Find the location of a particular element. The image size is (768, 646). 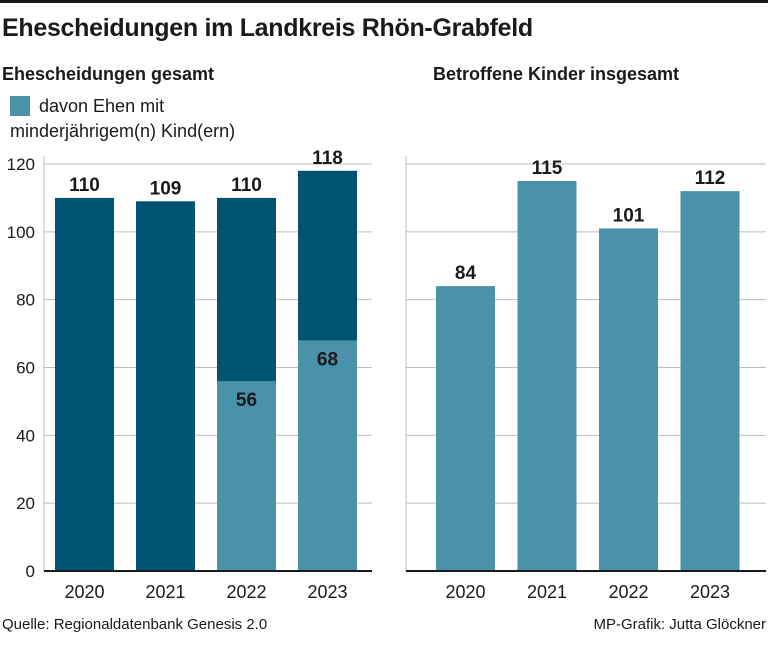

legend-label-line1: davon Ehen mit is located at coordinates (102, 106).